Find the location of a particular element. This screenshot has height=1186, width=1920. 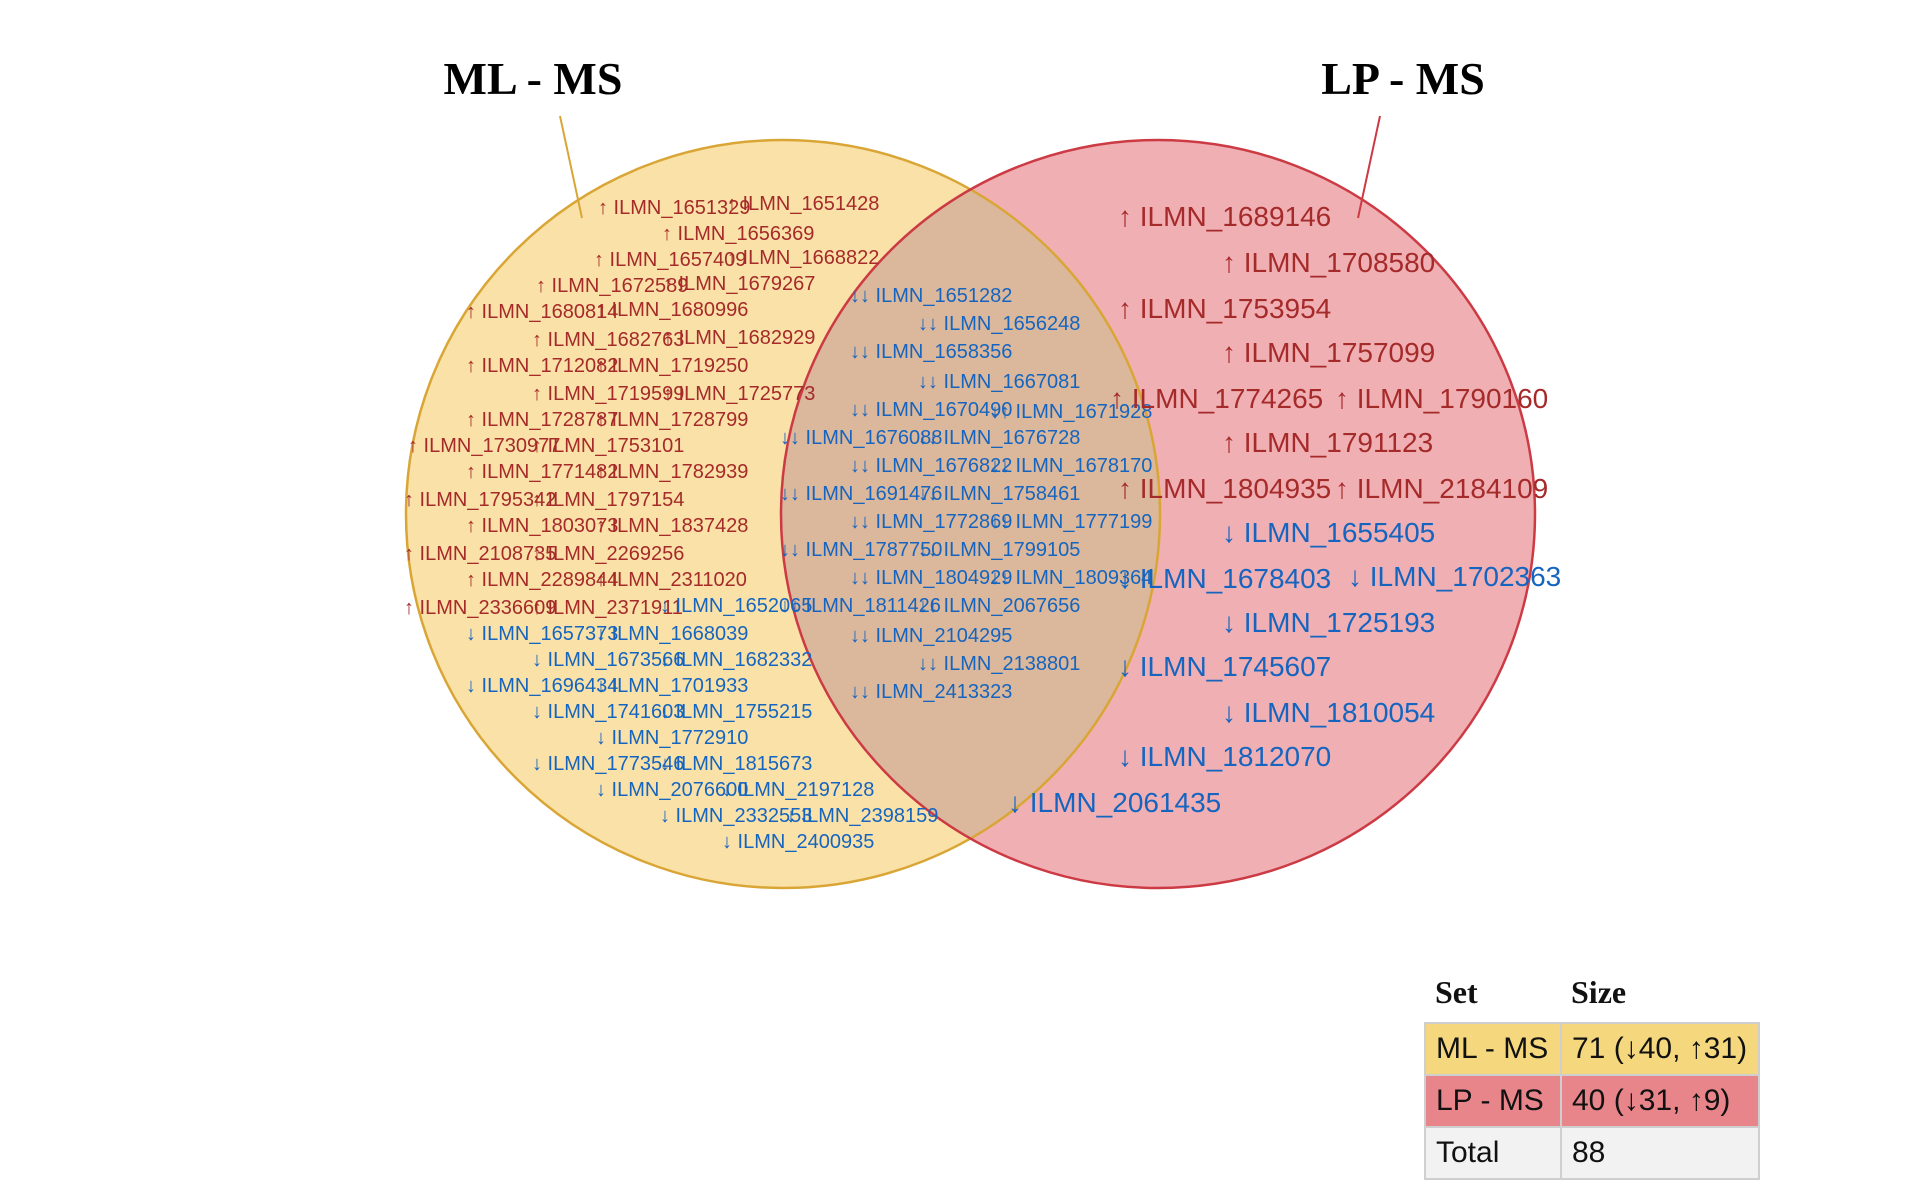

gene-label: ↑ ILMN_2108735 is located at coordinates (480, 554).